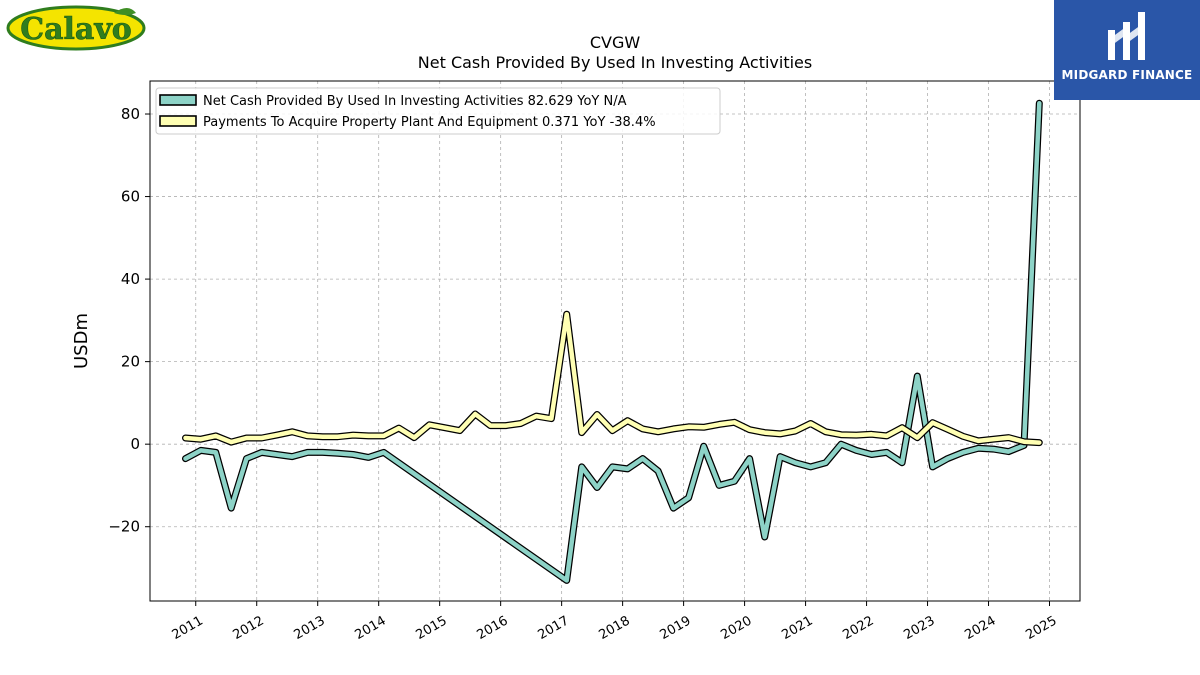  I want to click on calavo-logo-text: Calavo, so click(76, 29).